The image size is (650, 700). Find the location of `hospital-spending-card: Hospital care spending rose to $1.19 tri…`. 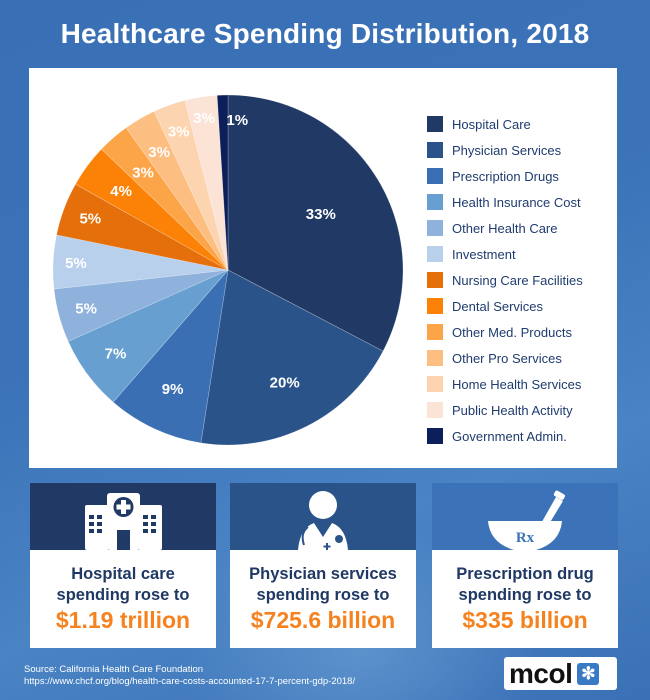

hospital-spending-card: Hospital care spending rose to $1.19 tri… is located at coordinates (123, 565).